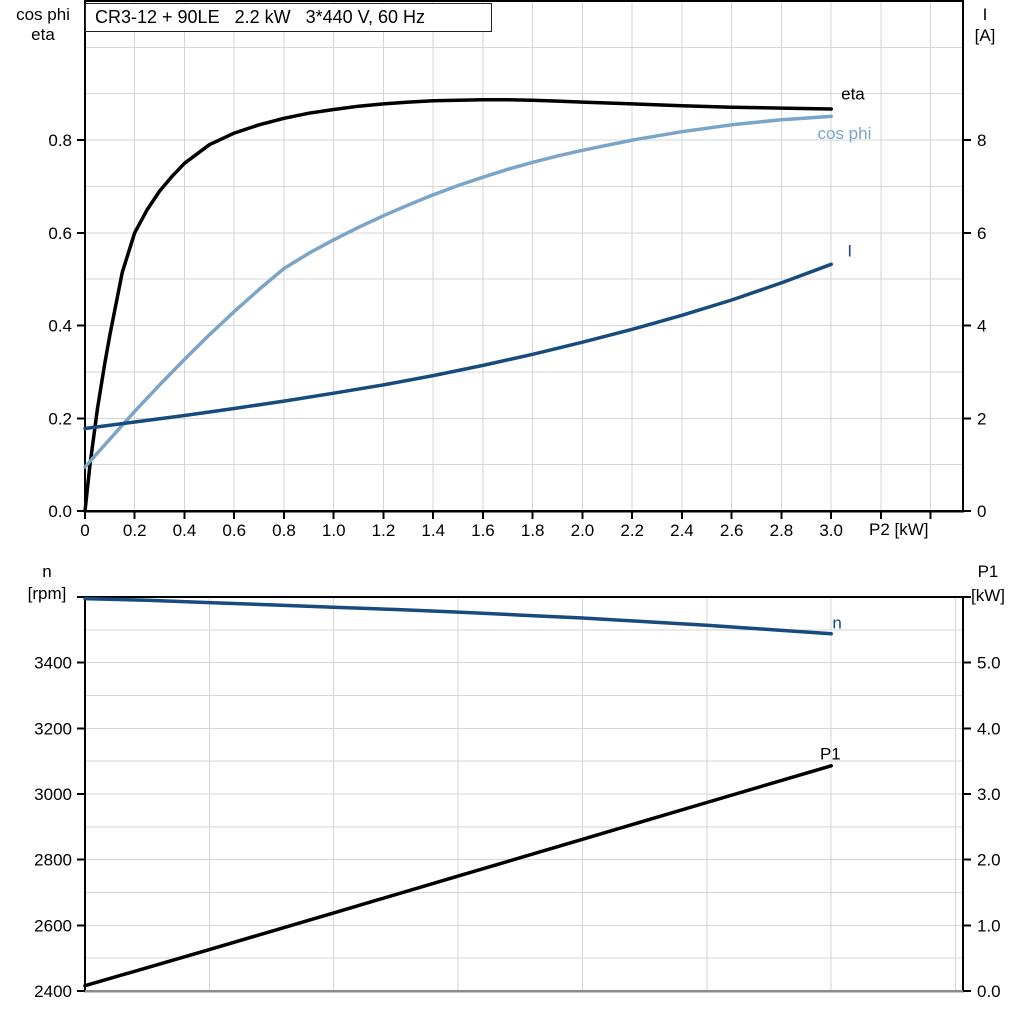 The width and height of the screenshot is (1024, 1024). I want to click on y-left-tick-label: 0.8, so click(60, 140).